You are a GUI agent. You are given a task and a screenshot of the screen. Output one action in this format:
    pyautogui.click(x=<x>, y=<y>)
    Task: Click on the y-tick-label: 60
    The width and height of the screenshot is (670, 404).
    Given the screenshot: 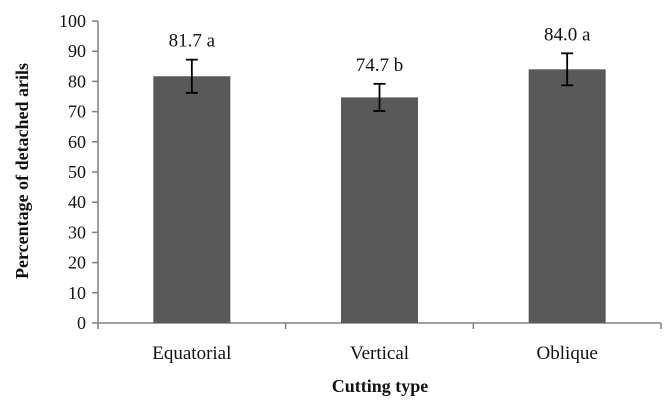 What is the action you would take?
    pyautogui.click(x=77, y=142)
    